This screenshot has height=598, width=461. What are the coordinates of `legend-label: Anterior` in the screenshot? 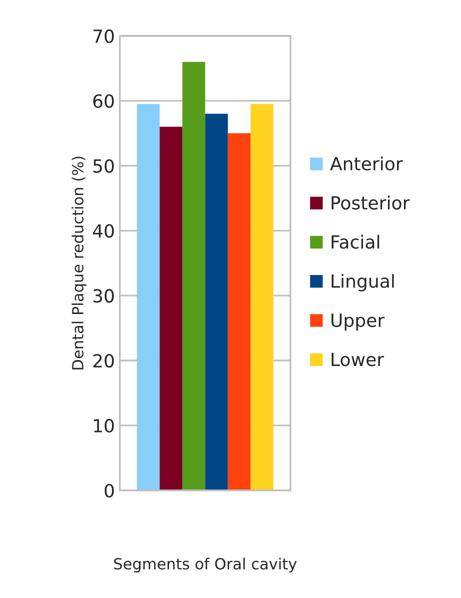 It's located at (366, 163).